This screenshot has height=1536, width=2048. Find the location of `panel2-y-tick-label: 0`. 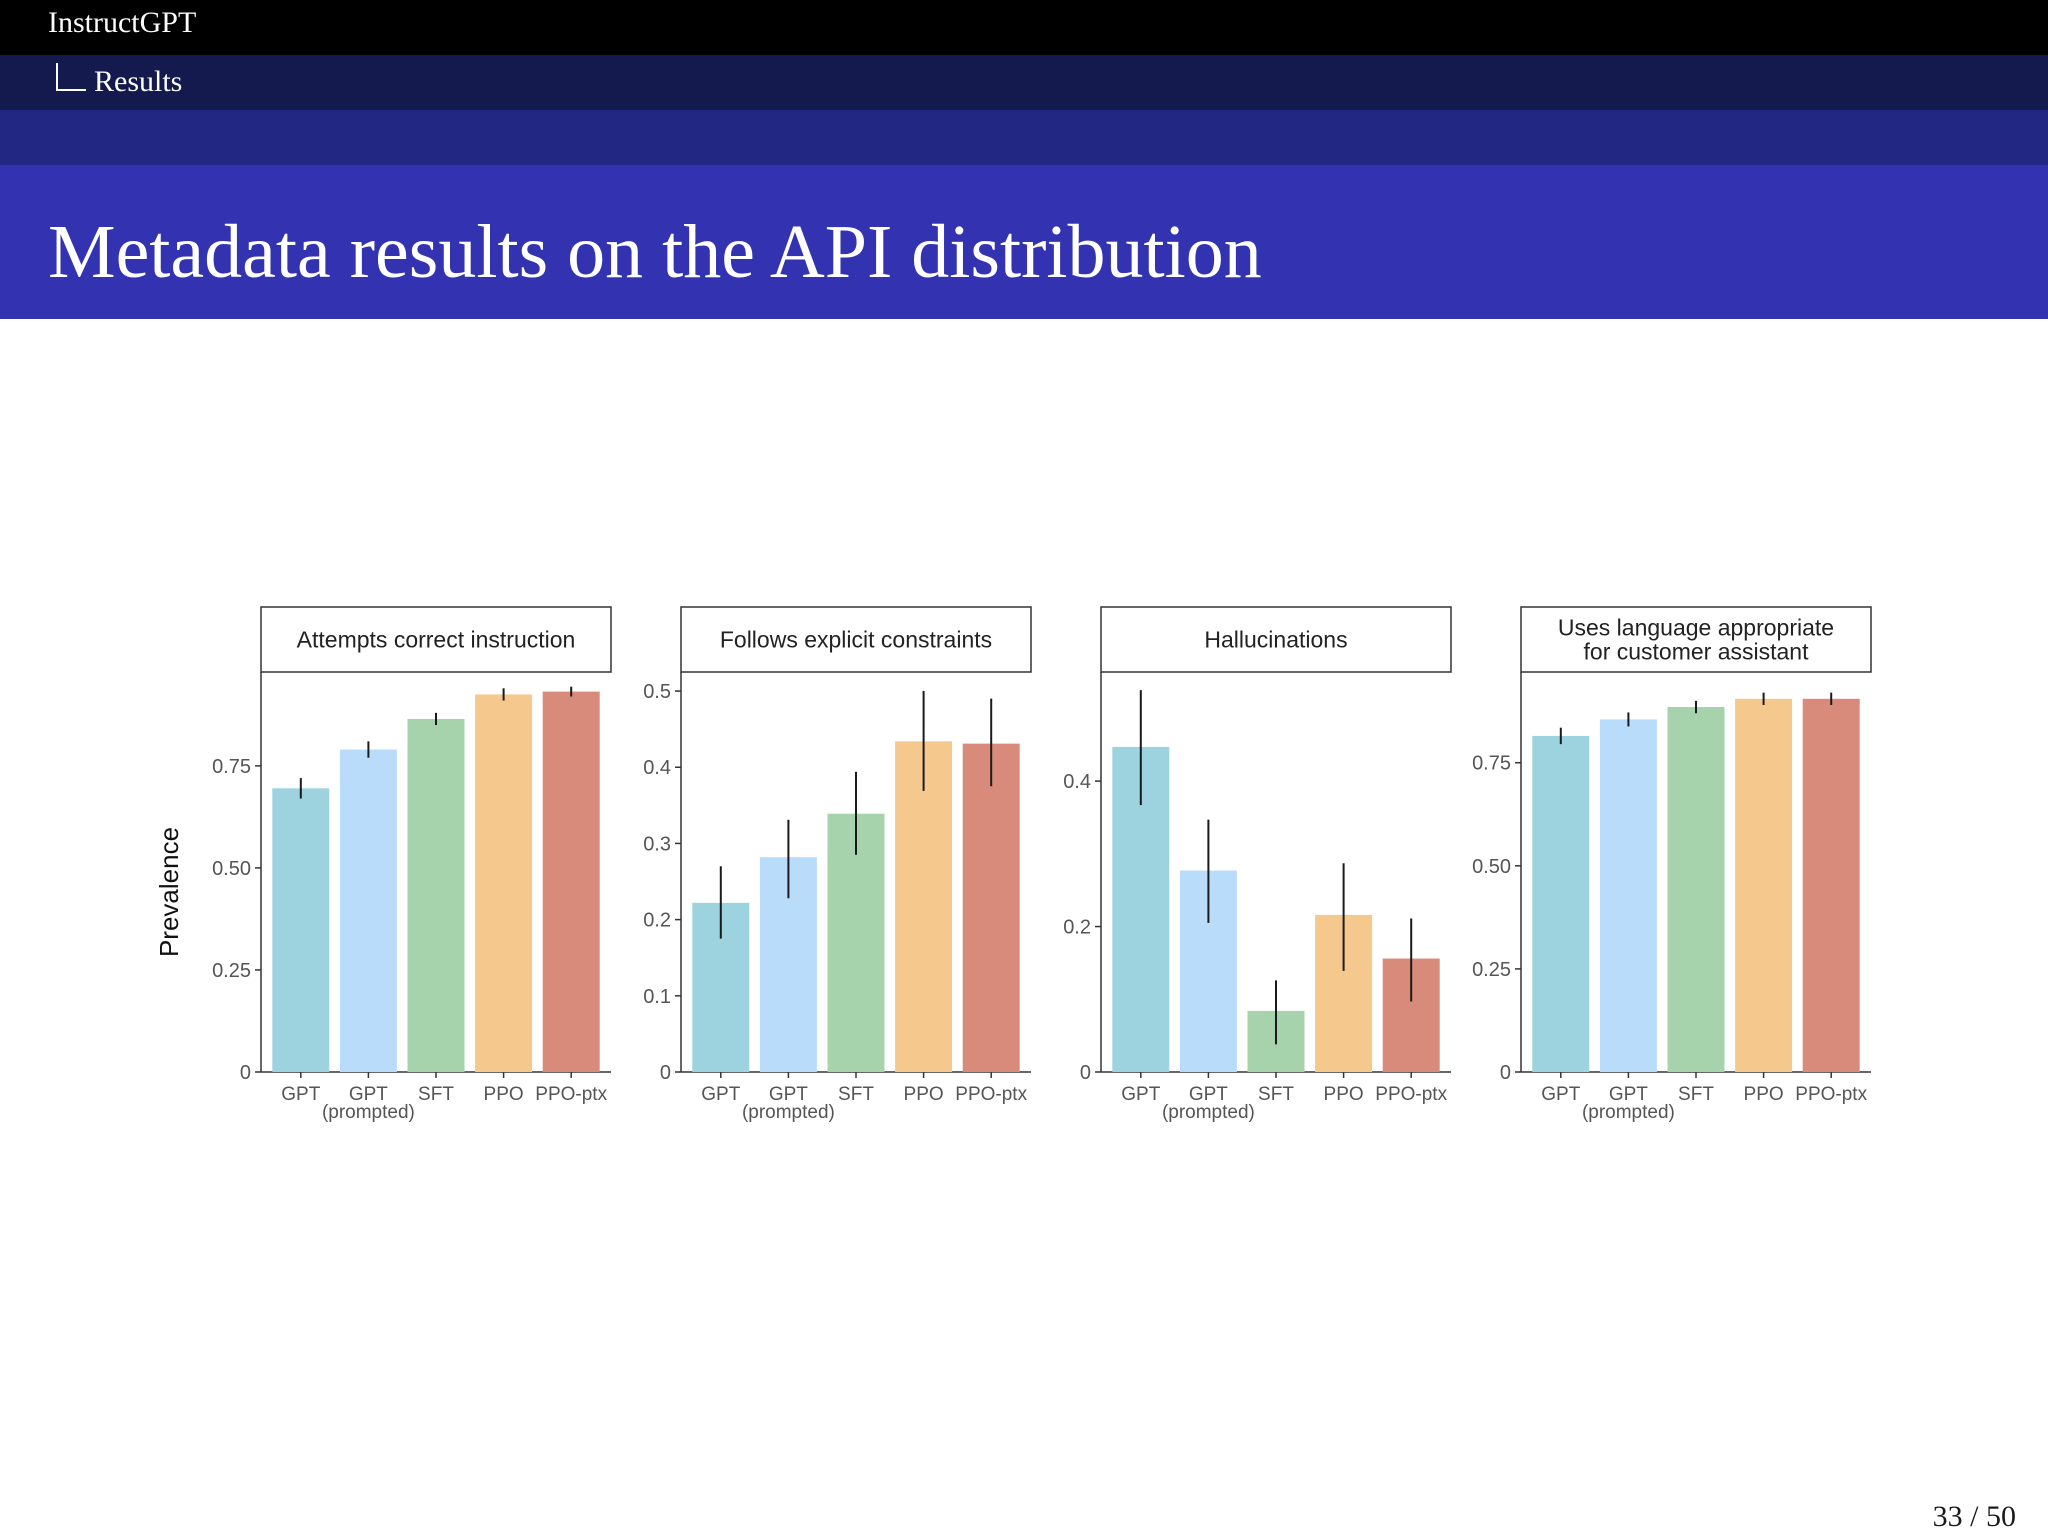

panel2-y-tick-label: 0 is located at coordinates (665, 1073).